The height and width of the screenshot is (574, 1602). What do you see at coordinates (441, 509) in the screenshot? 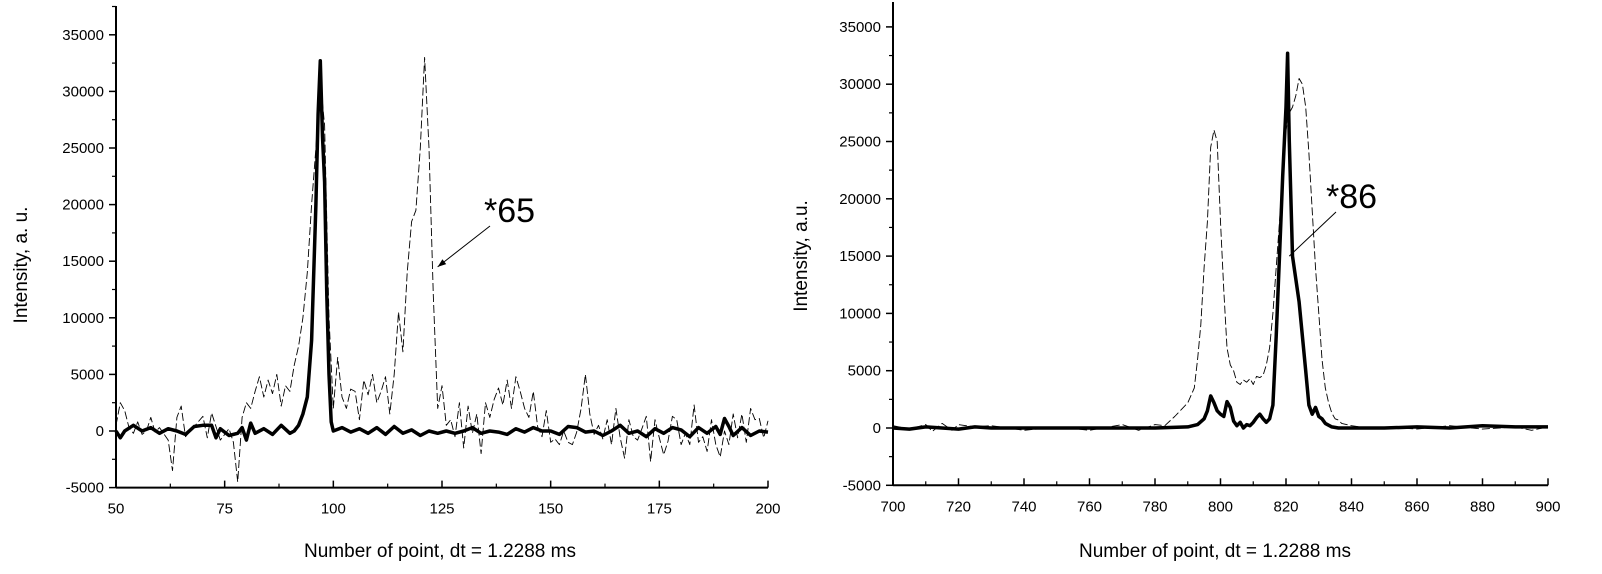
I see `left-x-tick-label: 125` at bounding box center [441, 509].